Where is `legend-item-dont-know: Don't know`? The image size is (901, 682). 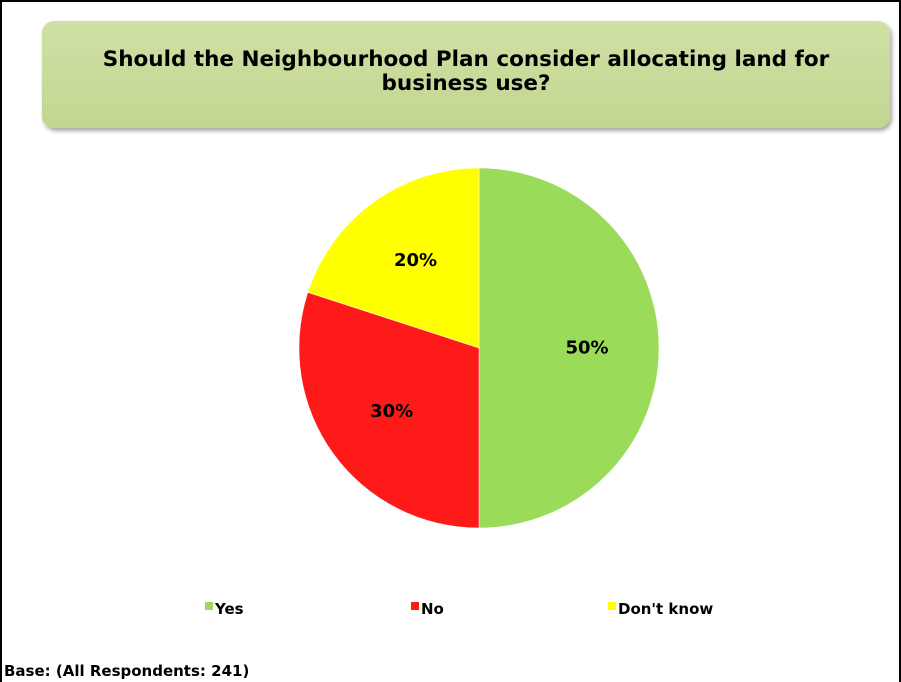 legend-item-dont-know: Don't know is located at coordinates (660, 609).